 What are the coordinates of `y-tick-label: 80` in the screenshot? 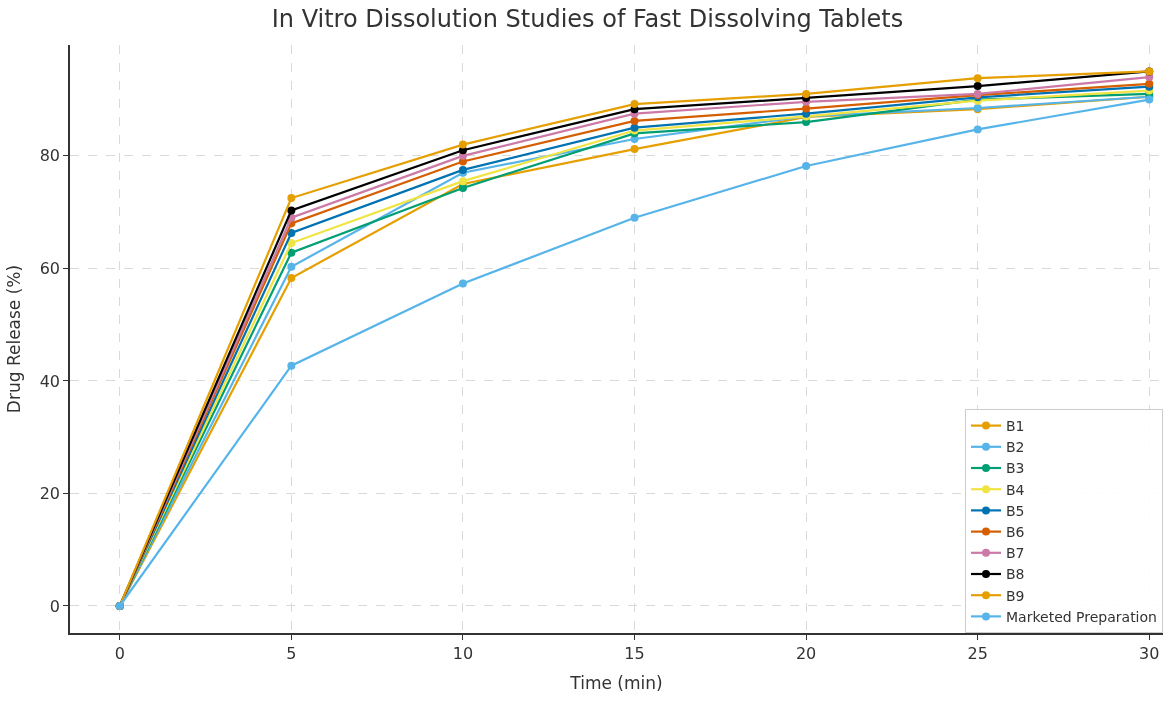 It's located at (50, 156).